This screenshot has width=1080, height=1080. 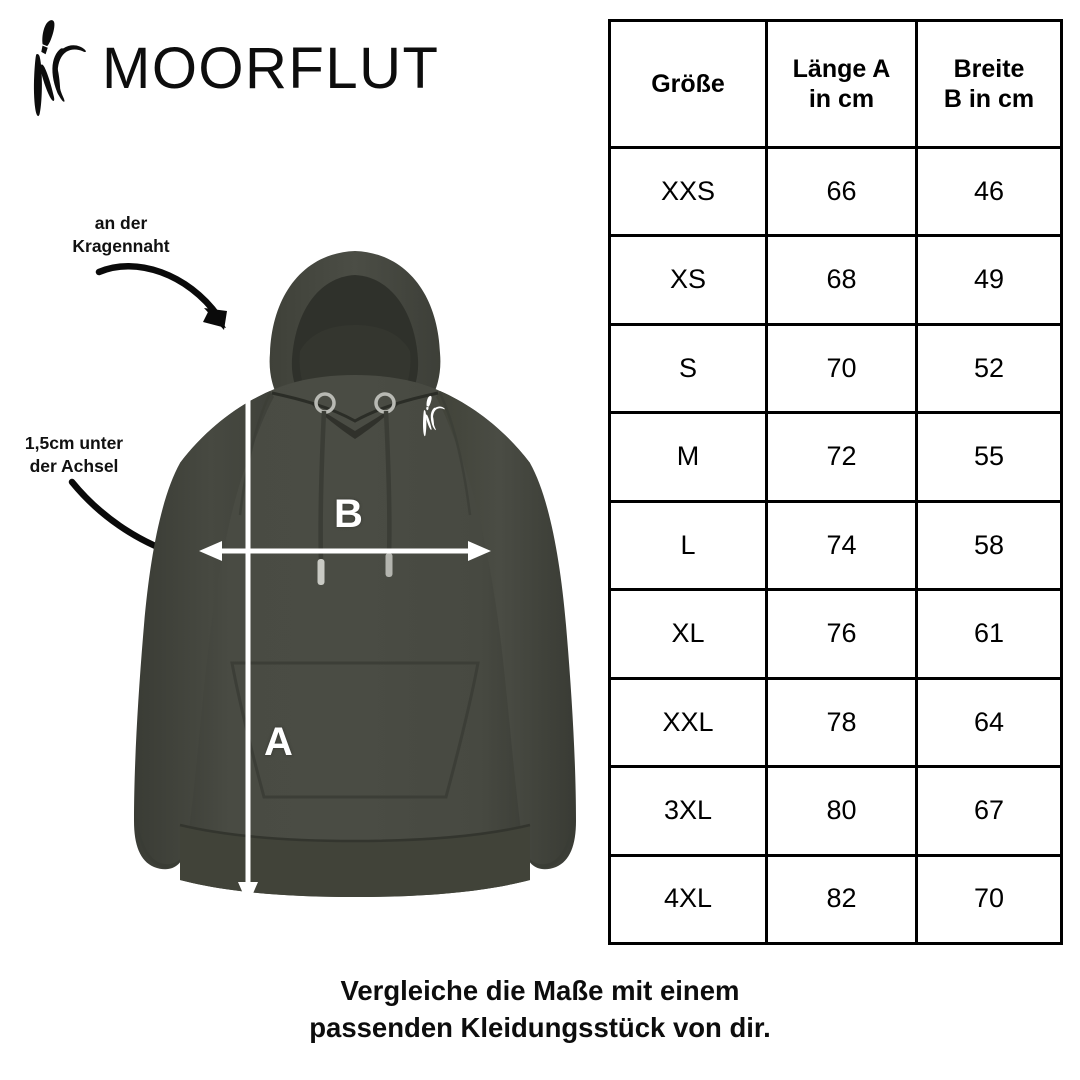 What do you see at coordinates (455, 454) in the screenshot?
I see `seam-right-armhole` at bounding box center [455, 454].